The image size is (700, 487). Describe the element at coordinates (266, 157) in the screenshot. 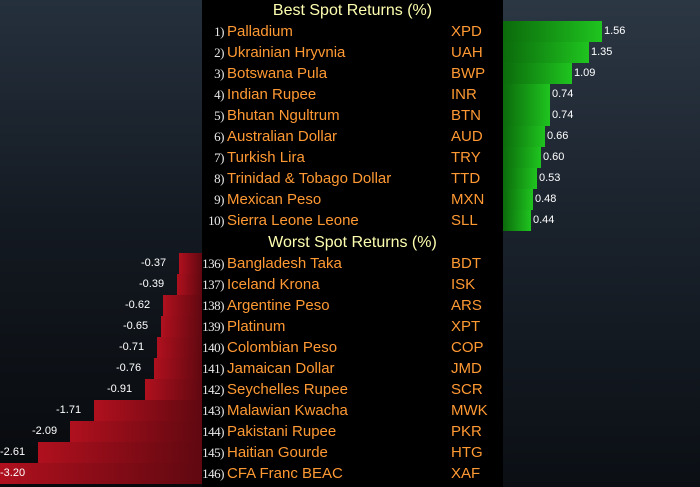

I see `asset-name: Turkish Lira` at that location.